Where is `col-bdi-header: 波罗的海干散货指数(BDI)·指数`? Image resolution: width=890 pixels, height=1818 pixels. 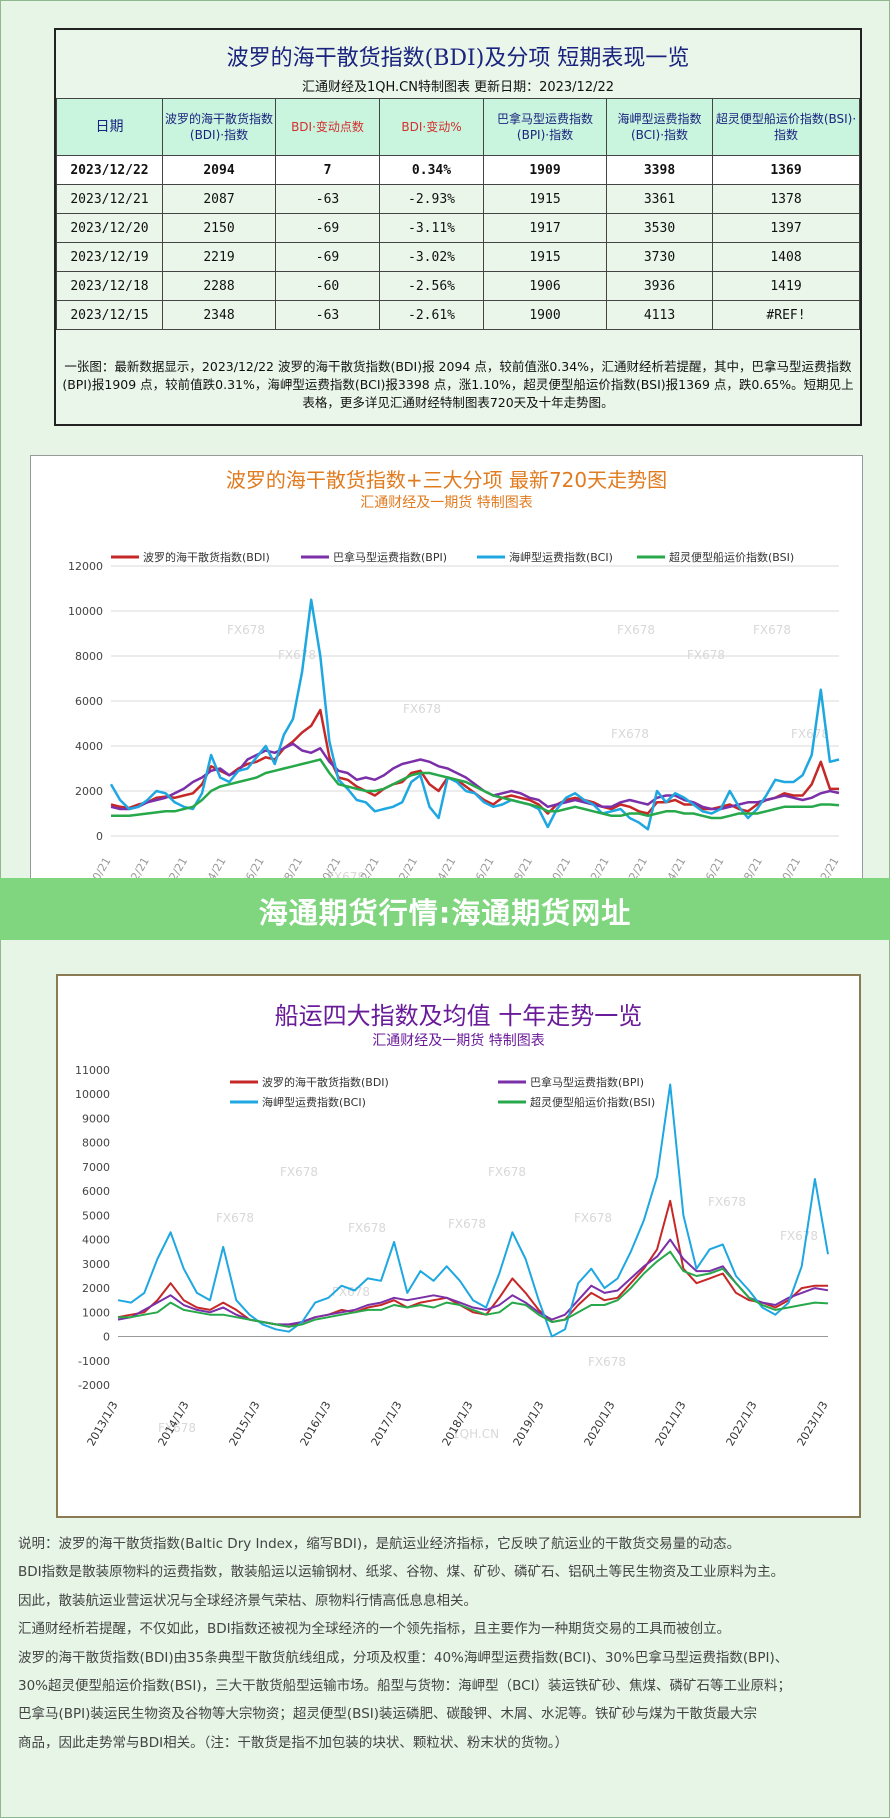
col-bdi-header: 波罗的海干散货指数(BDI)·指数 is located at coordinates (219, 127).